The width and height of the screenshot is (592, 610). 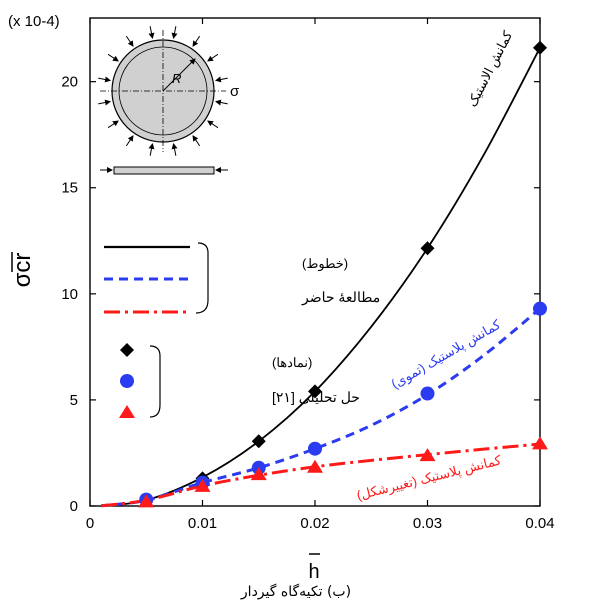 What do you see at coordinates (447, 354) in the screenshot?
I see `annotation-plastic-flow: کمانش پلاستیک (تموی)` at bounding box center [447, 354].